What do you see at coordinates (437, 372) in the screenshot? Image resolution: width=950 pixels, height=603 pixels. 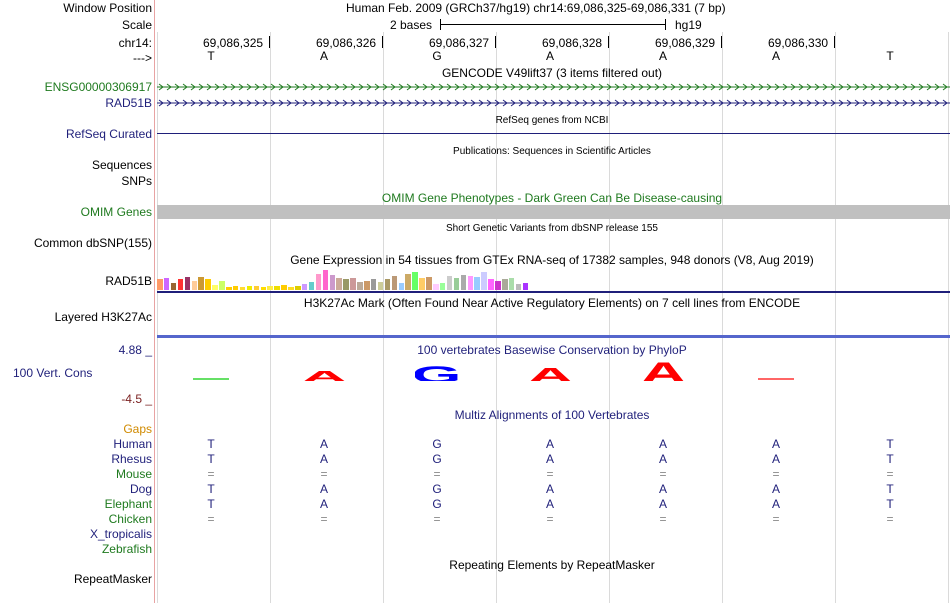 I see `logo-letter: G` at bounding box center [437, 372].